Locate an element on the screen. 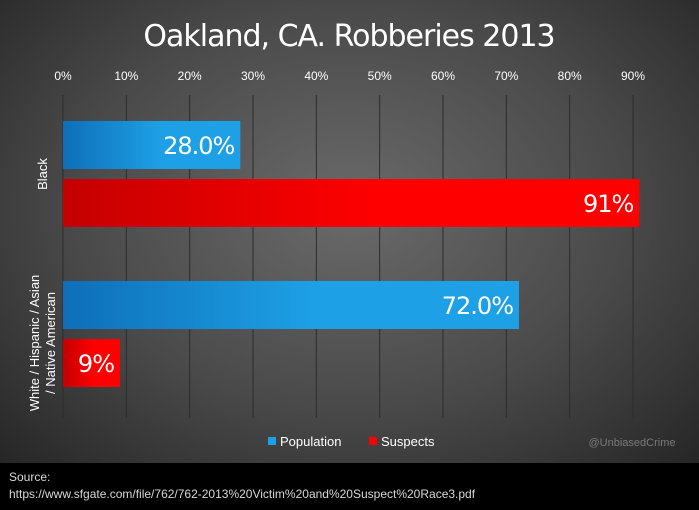 The width and height of the screenshot is (699, 510). watermark: @UnbiasedCrime is located at coordinates (632, 443).